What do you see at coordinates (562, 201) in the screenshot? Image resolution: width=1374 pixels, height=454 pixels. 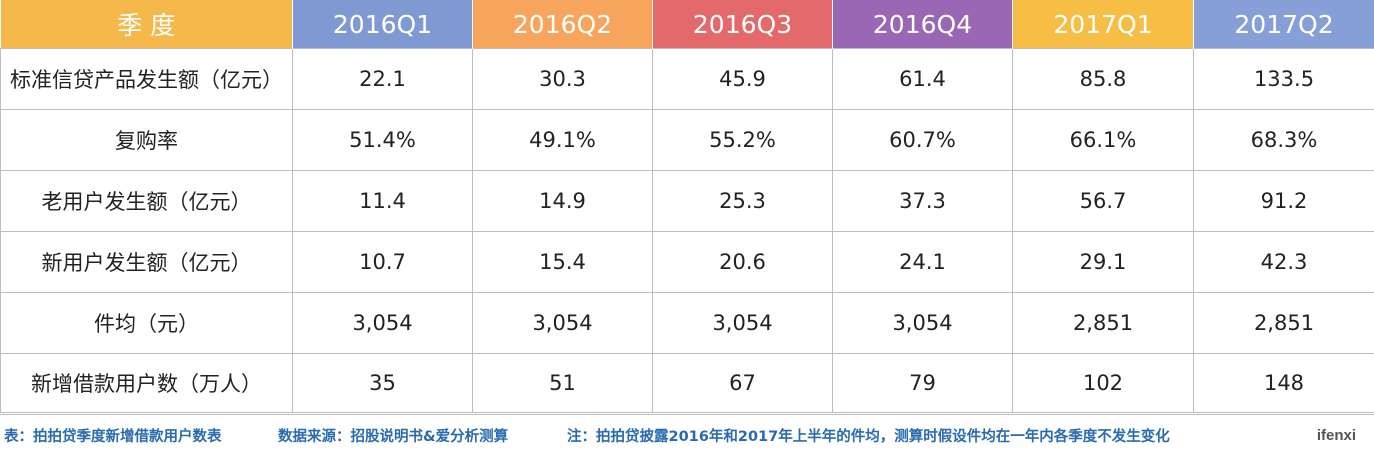 I see `table-cell: 14.9` at bounding box center [562, 201].